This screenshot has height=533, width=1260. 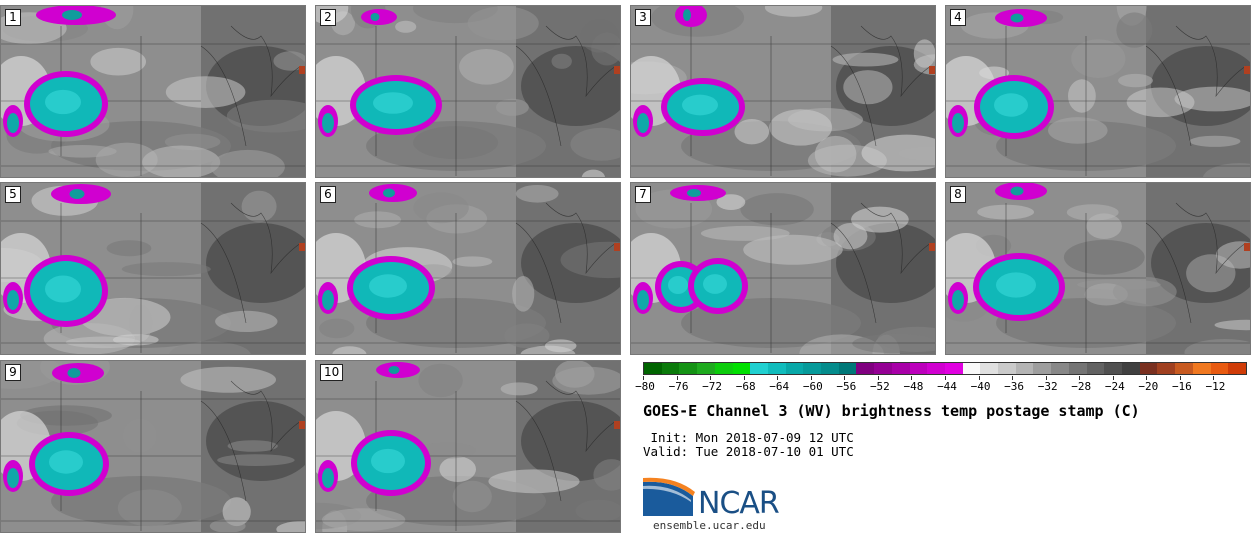 I want to click on valid-time: Valid: Tue 2018-07-10 01 UTC, so click(x=748, y=451).